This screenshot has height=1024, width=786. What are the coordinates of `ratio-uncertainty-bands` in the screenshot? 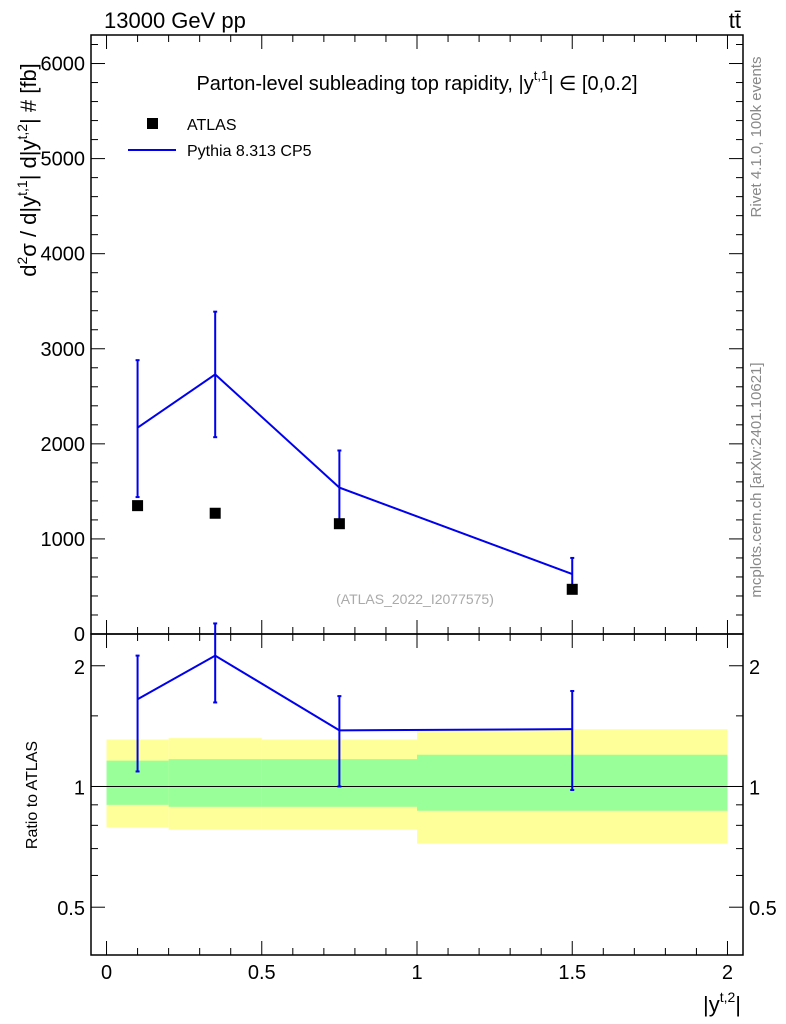 It's located at (417, 786).